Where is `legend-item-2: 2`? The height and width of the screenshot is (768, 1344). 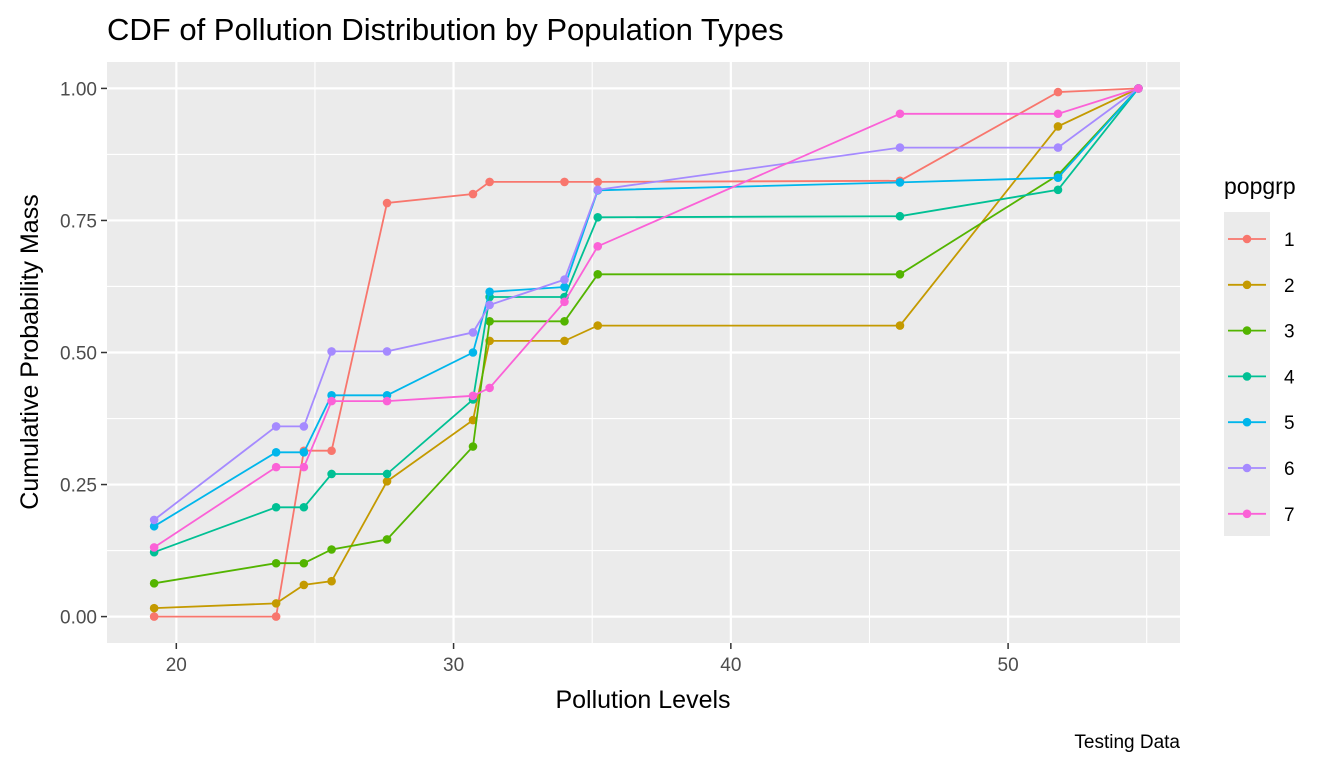 legend-item-2: 2 is located at coordinates (1261, 286).